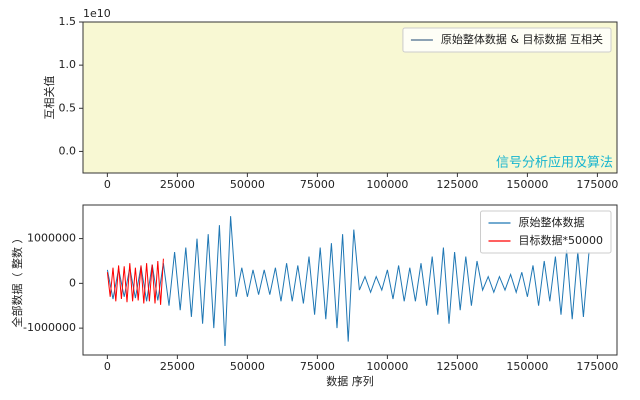  What do you see at coordinates (68, 107) in the screenshot?
I see `y-tick-label: 0.5` at bounding box center [68, 107].